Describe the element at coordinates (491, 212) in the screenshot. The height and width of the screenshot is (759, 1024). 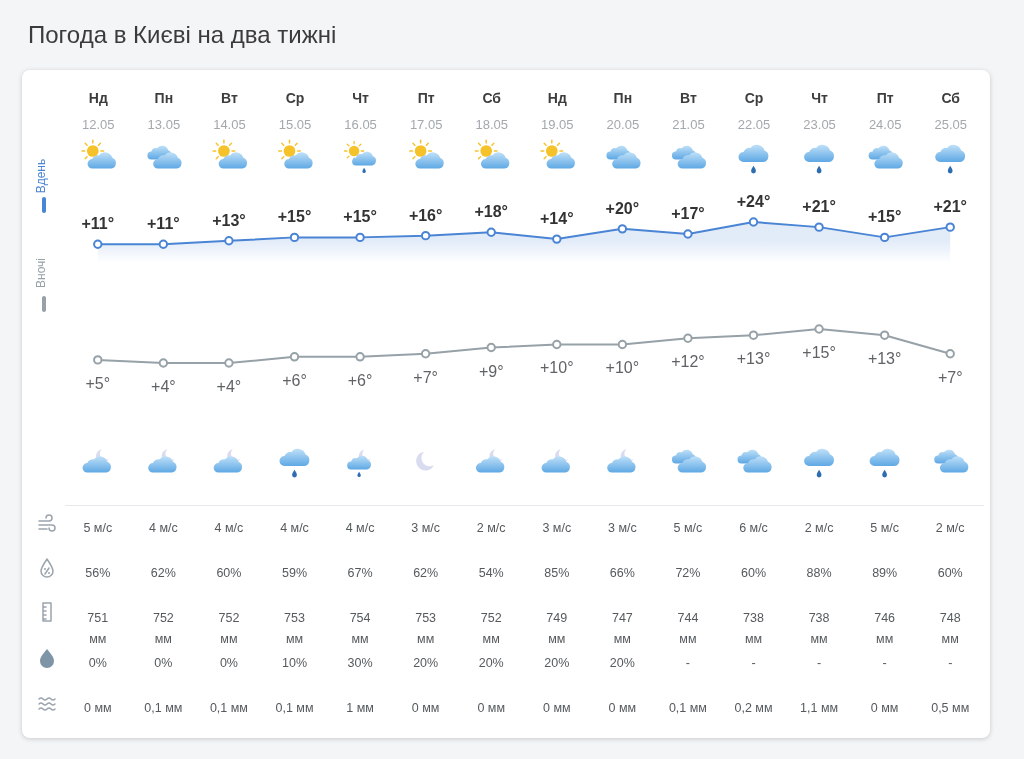
I see `data-label: +18°` at that location.